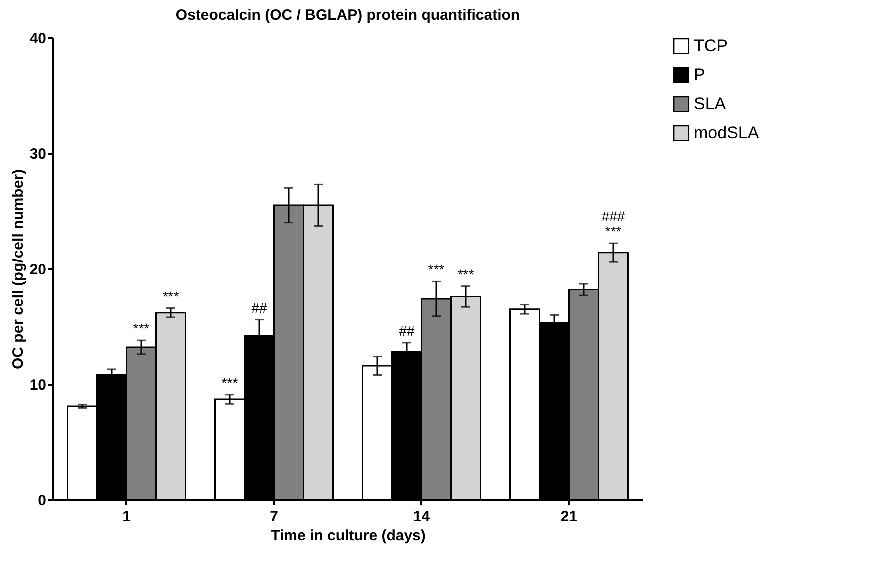  Describe the element at coordinates (710, 104) in the screenshot. I see `legend-label: SLA` at that location.